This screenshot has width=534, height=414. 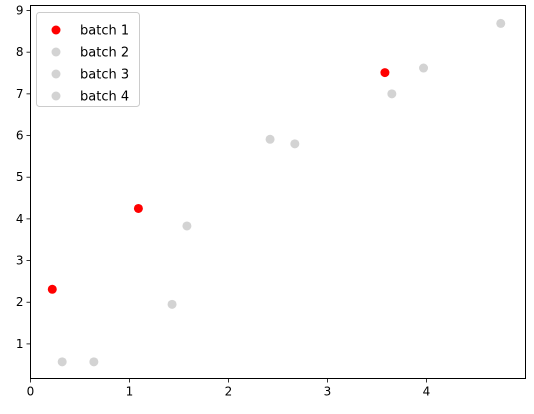 I want to click on y-tick-label-7: 8, so click(x=20, y=52).